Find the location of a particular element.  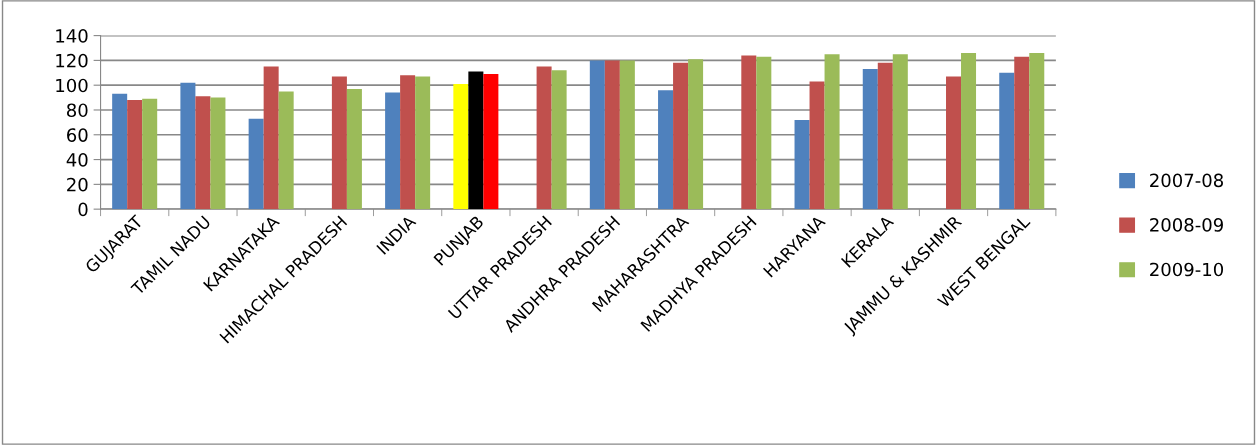

y-tick-label: 80 is located at coordinates (77, 110).